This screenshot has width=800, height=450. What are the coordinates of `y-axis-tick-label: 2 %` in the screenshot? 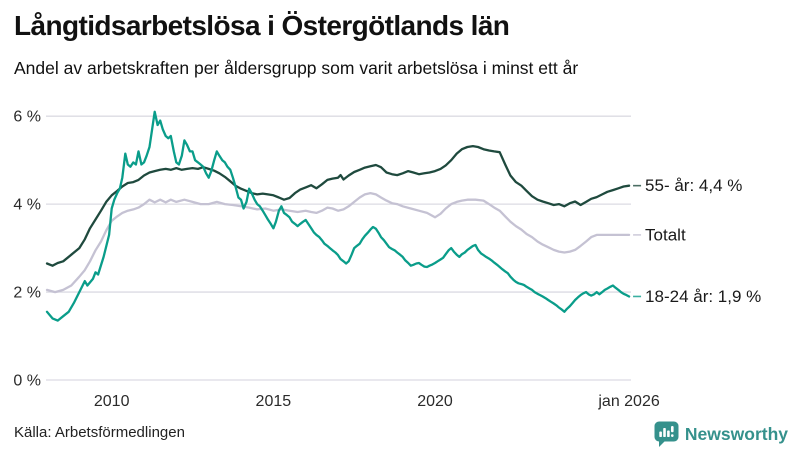 It's located at (27, 293).